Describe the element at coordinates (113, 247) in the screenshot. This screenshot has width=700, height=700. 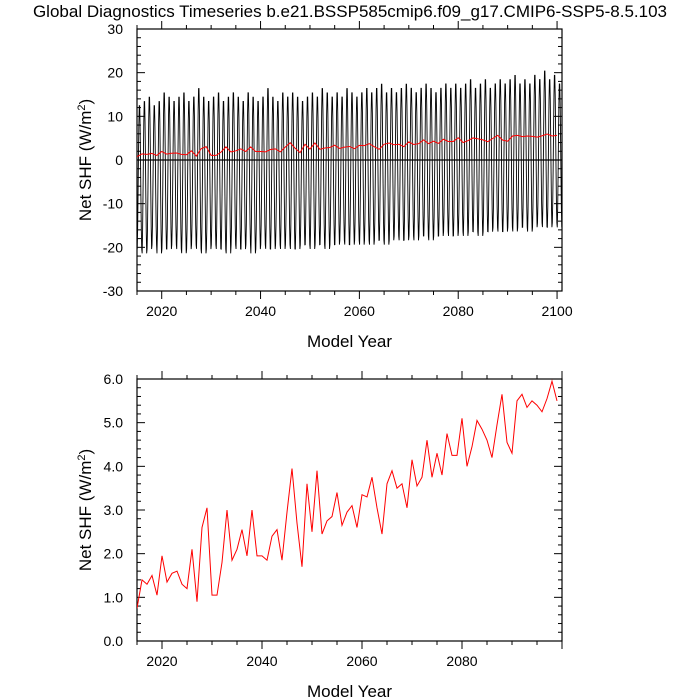
I see `y-tick-label: -20` at that location.